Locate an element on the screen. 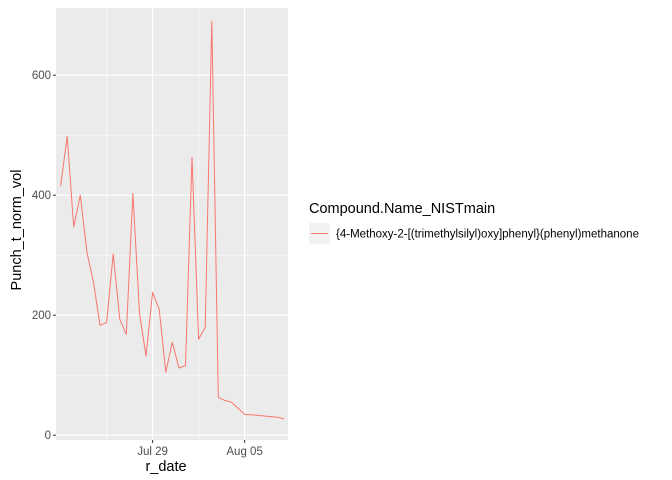 Image resolution: width=672 pixels, height=480 pixels. x-tick-label: Aug 05 is located at coordinates (244, 452).